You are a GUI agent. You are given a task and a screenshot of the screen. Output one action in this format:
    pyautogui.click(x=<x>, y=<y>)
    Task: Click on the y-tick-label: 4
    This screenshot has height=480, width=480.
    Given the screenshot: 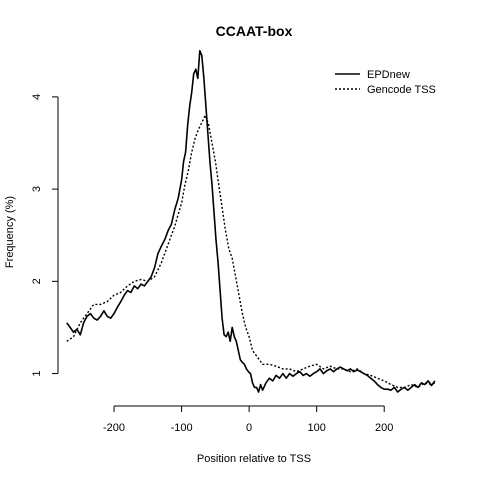 What is the action you would take?
    pyautogui.click(x=37, y=97)
    